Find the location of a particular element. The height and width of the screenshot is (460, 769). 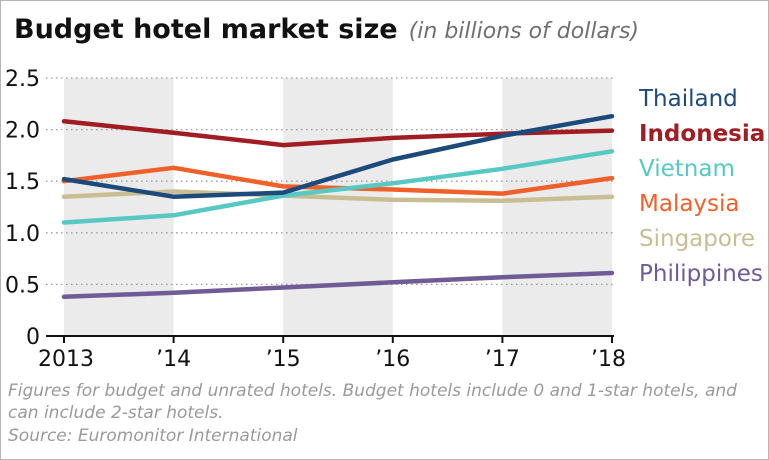

source-note: Source: Euromonitor International is located at coordinates (153, 436).